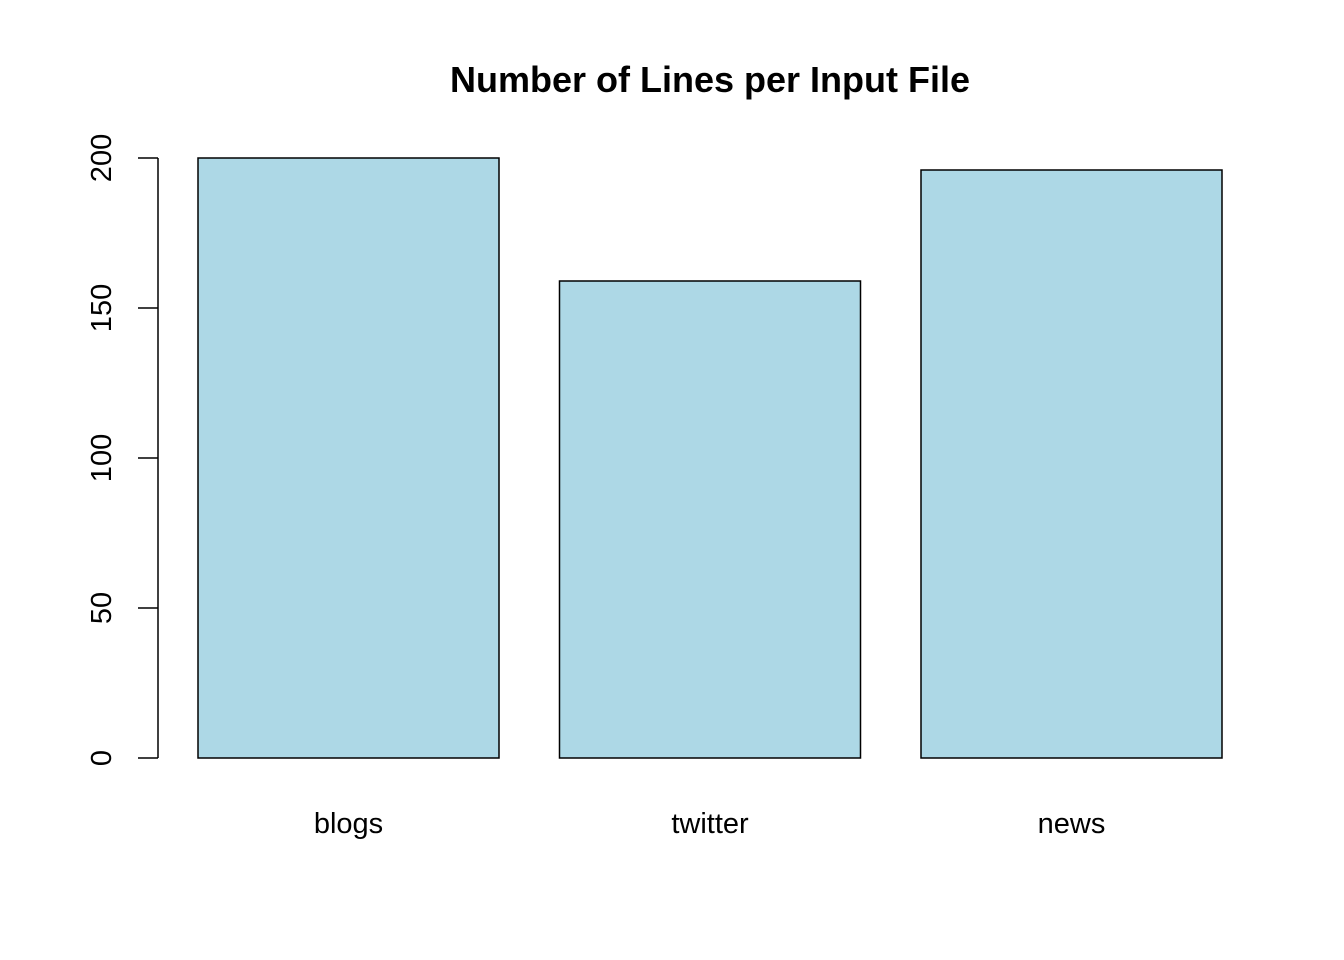 This screenshot has width=1344, height=960. I want to click on x-axis-labels: blogs twitter news, so click(710, 824).